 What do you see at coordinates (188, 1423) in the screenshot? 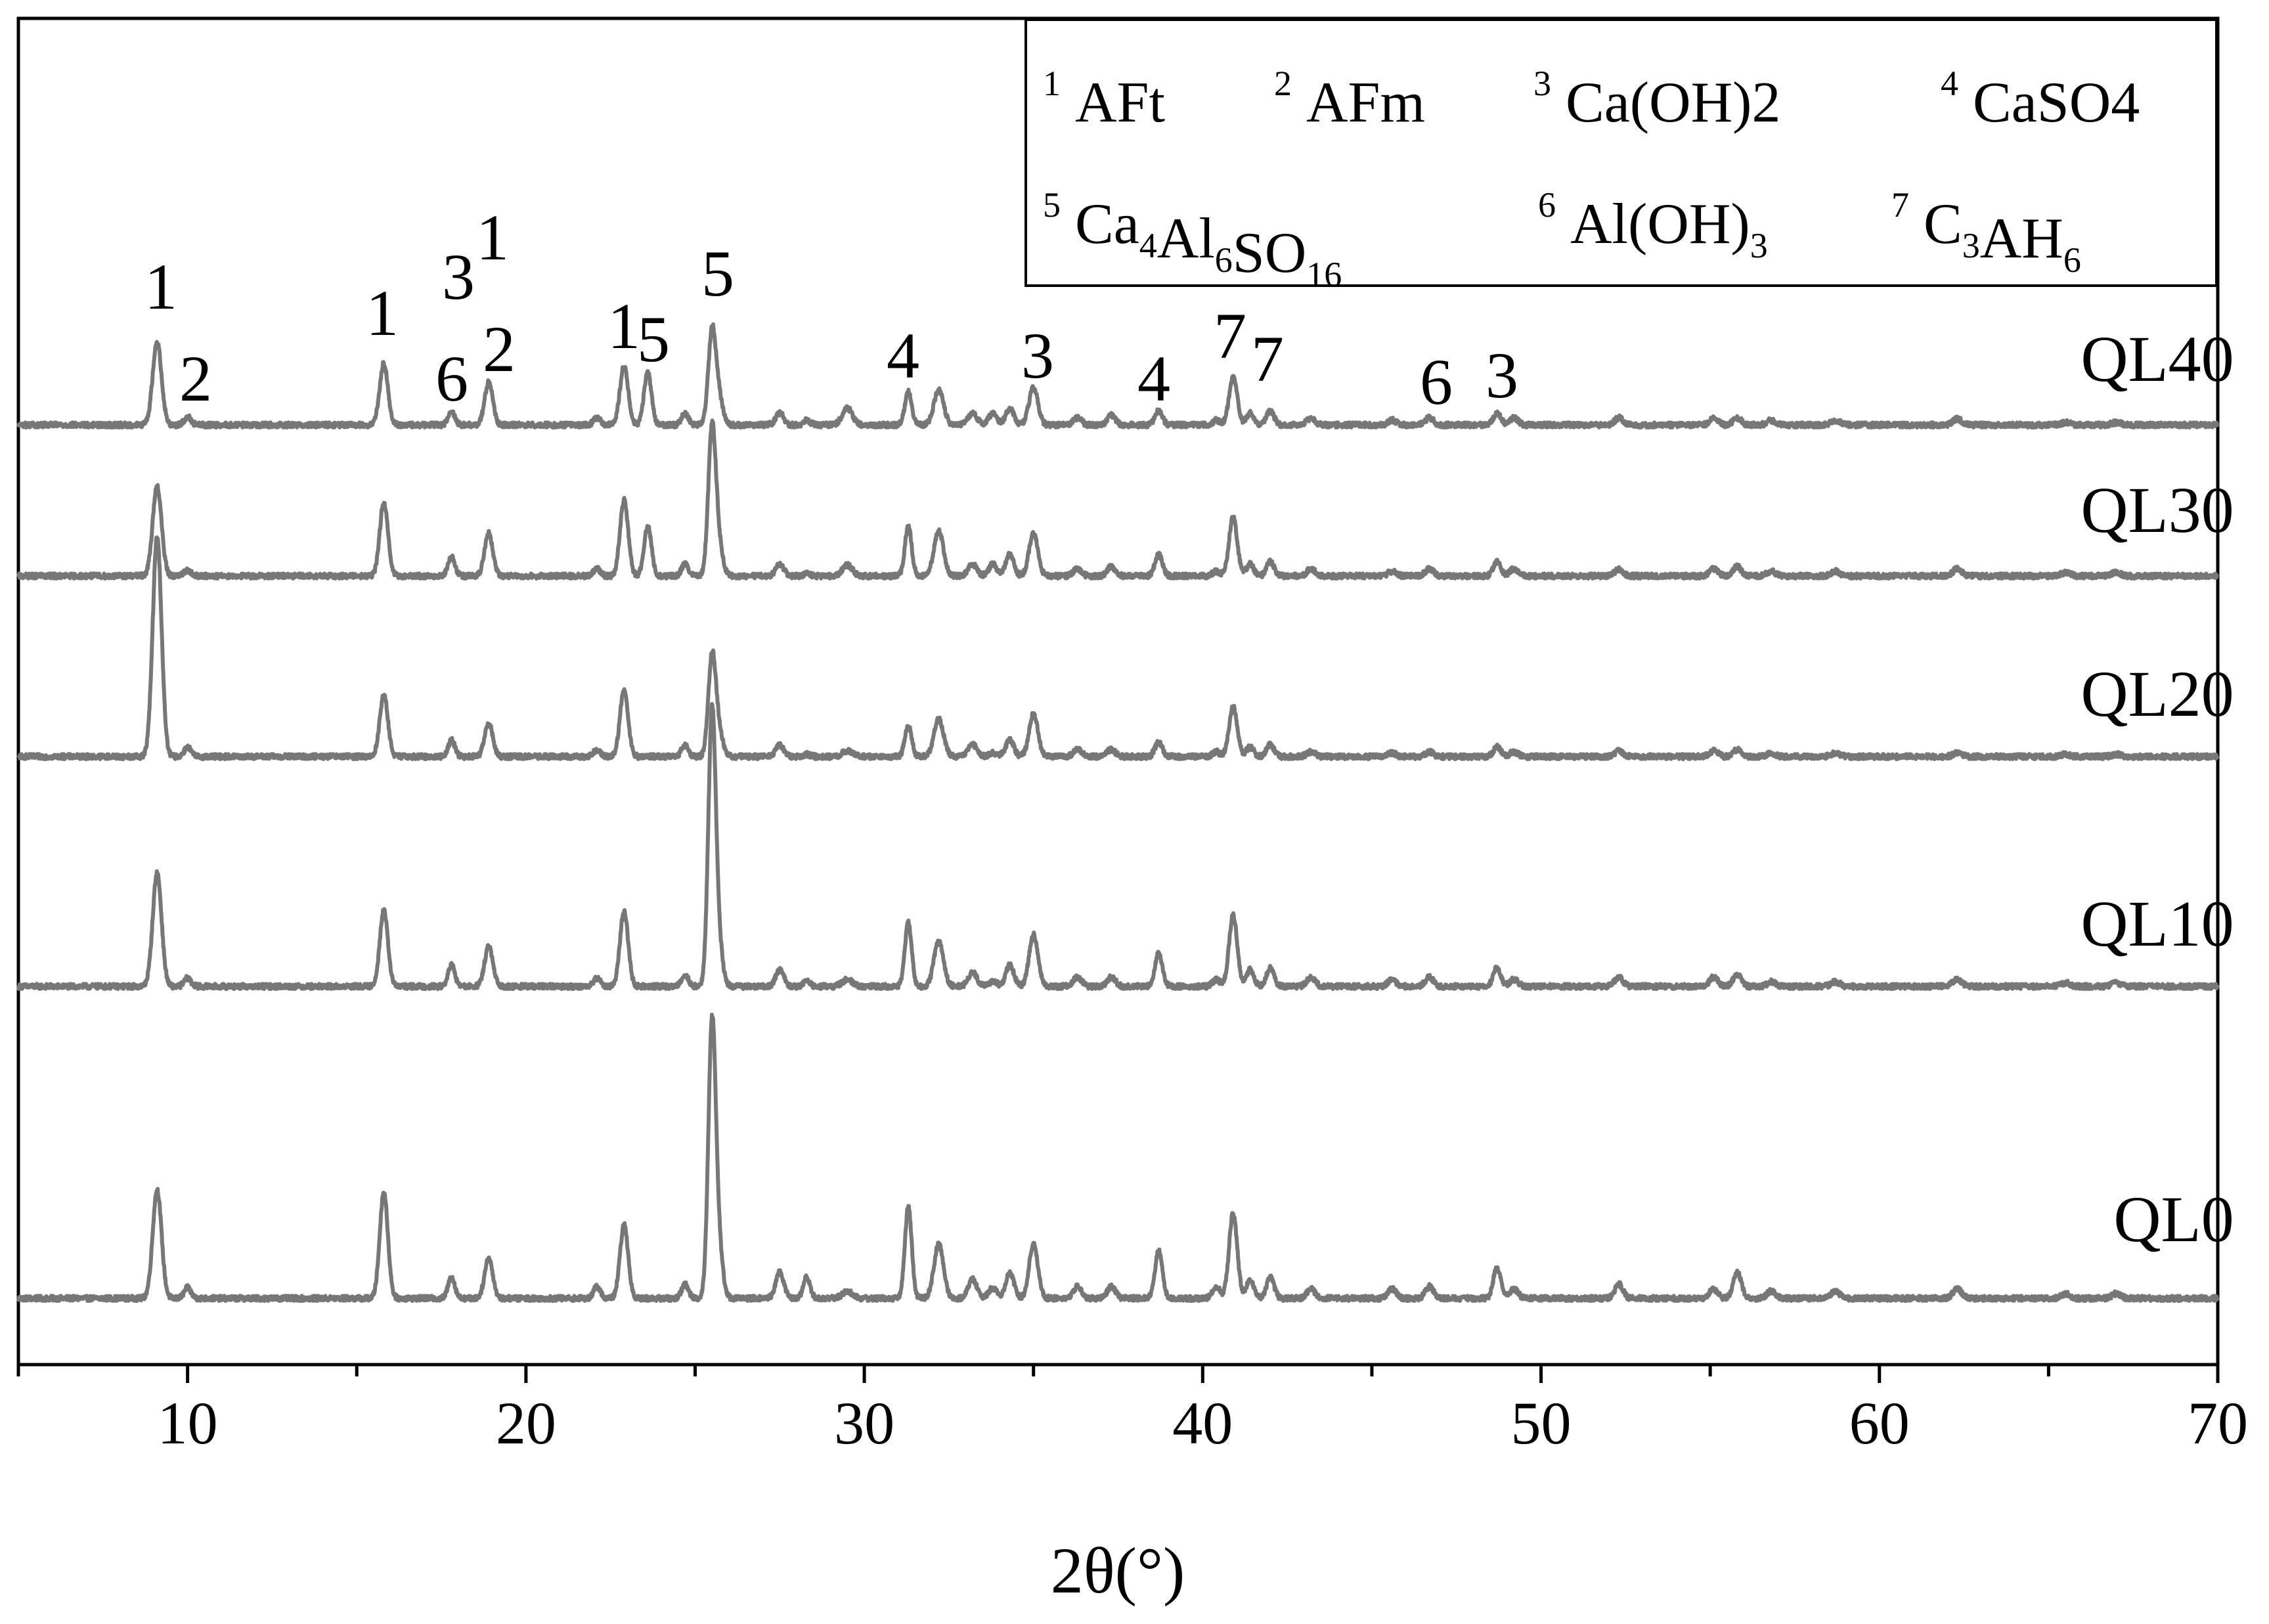
I see `x-tick-label: 10` at bounding box center [188, 1423].